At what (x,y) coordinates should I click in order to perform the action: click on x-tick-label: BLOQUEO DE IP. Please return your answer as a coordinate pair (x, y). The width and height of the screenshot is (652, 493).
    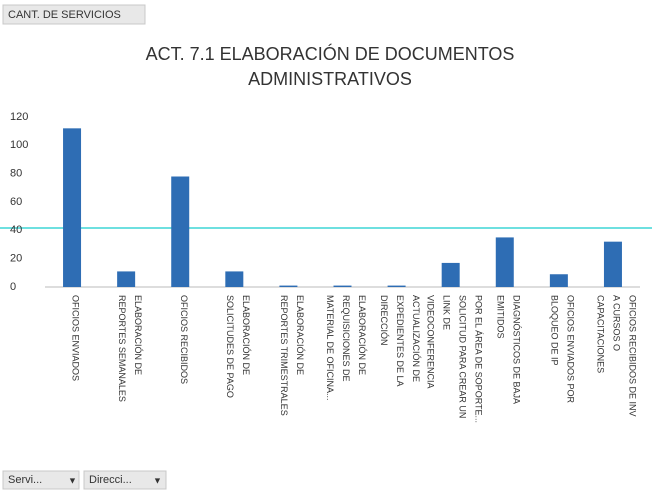
    Looking at the image, I should click on (554, 330).